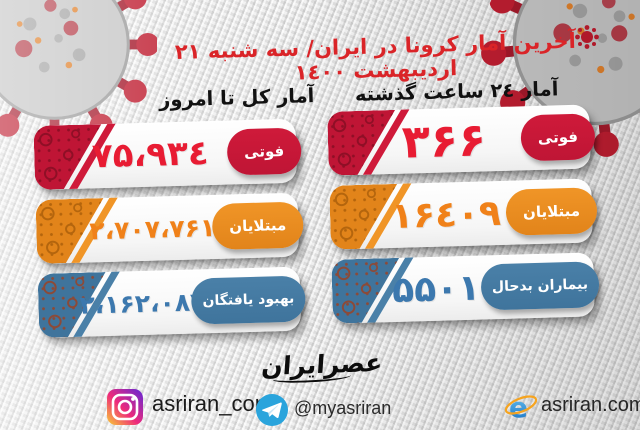  I want to click on stat-value: ۵۵۰۱, so click(436, 289).